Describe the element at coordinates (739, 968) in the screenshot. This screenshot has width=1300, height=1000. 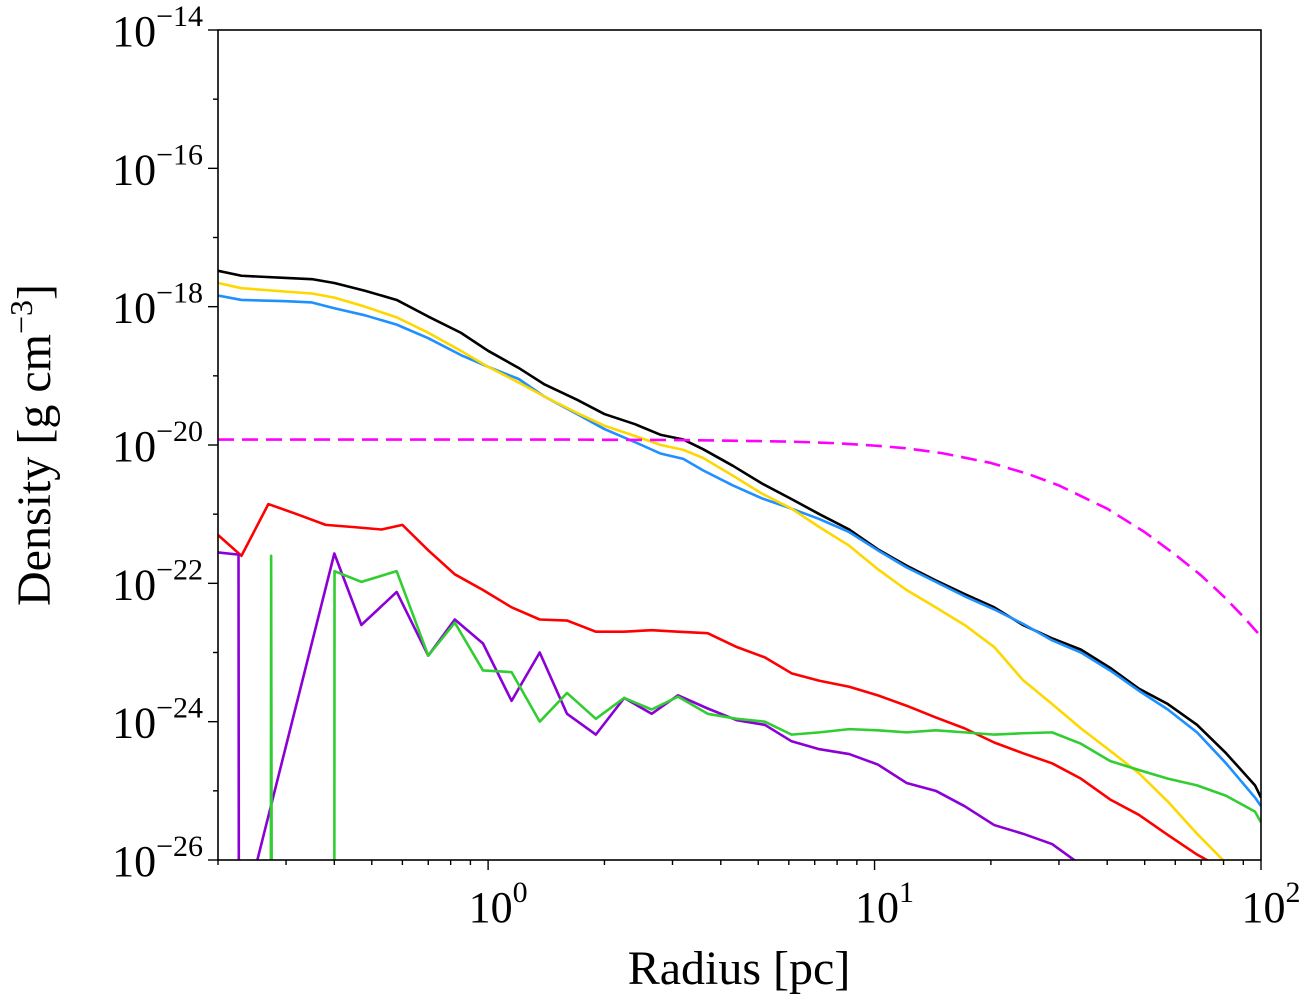
I see `x-axis-title: Radius [pc]` at that location.